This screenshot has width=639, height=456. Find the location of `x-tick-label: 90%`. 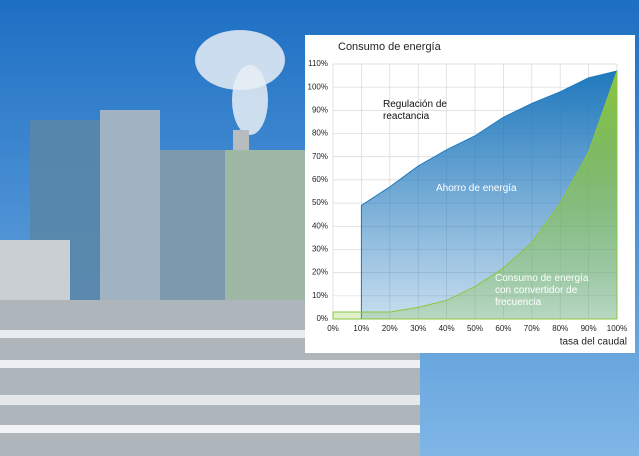

x-tick-label: 90% is located at coordinates (589, 328).